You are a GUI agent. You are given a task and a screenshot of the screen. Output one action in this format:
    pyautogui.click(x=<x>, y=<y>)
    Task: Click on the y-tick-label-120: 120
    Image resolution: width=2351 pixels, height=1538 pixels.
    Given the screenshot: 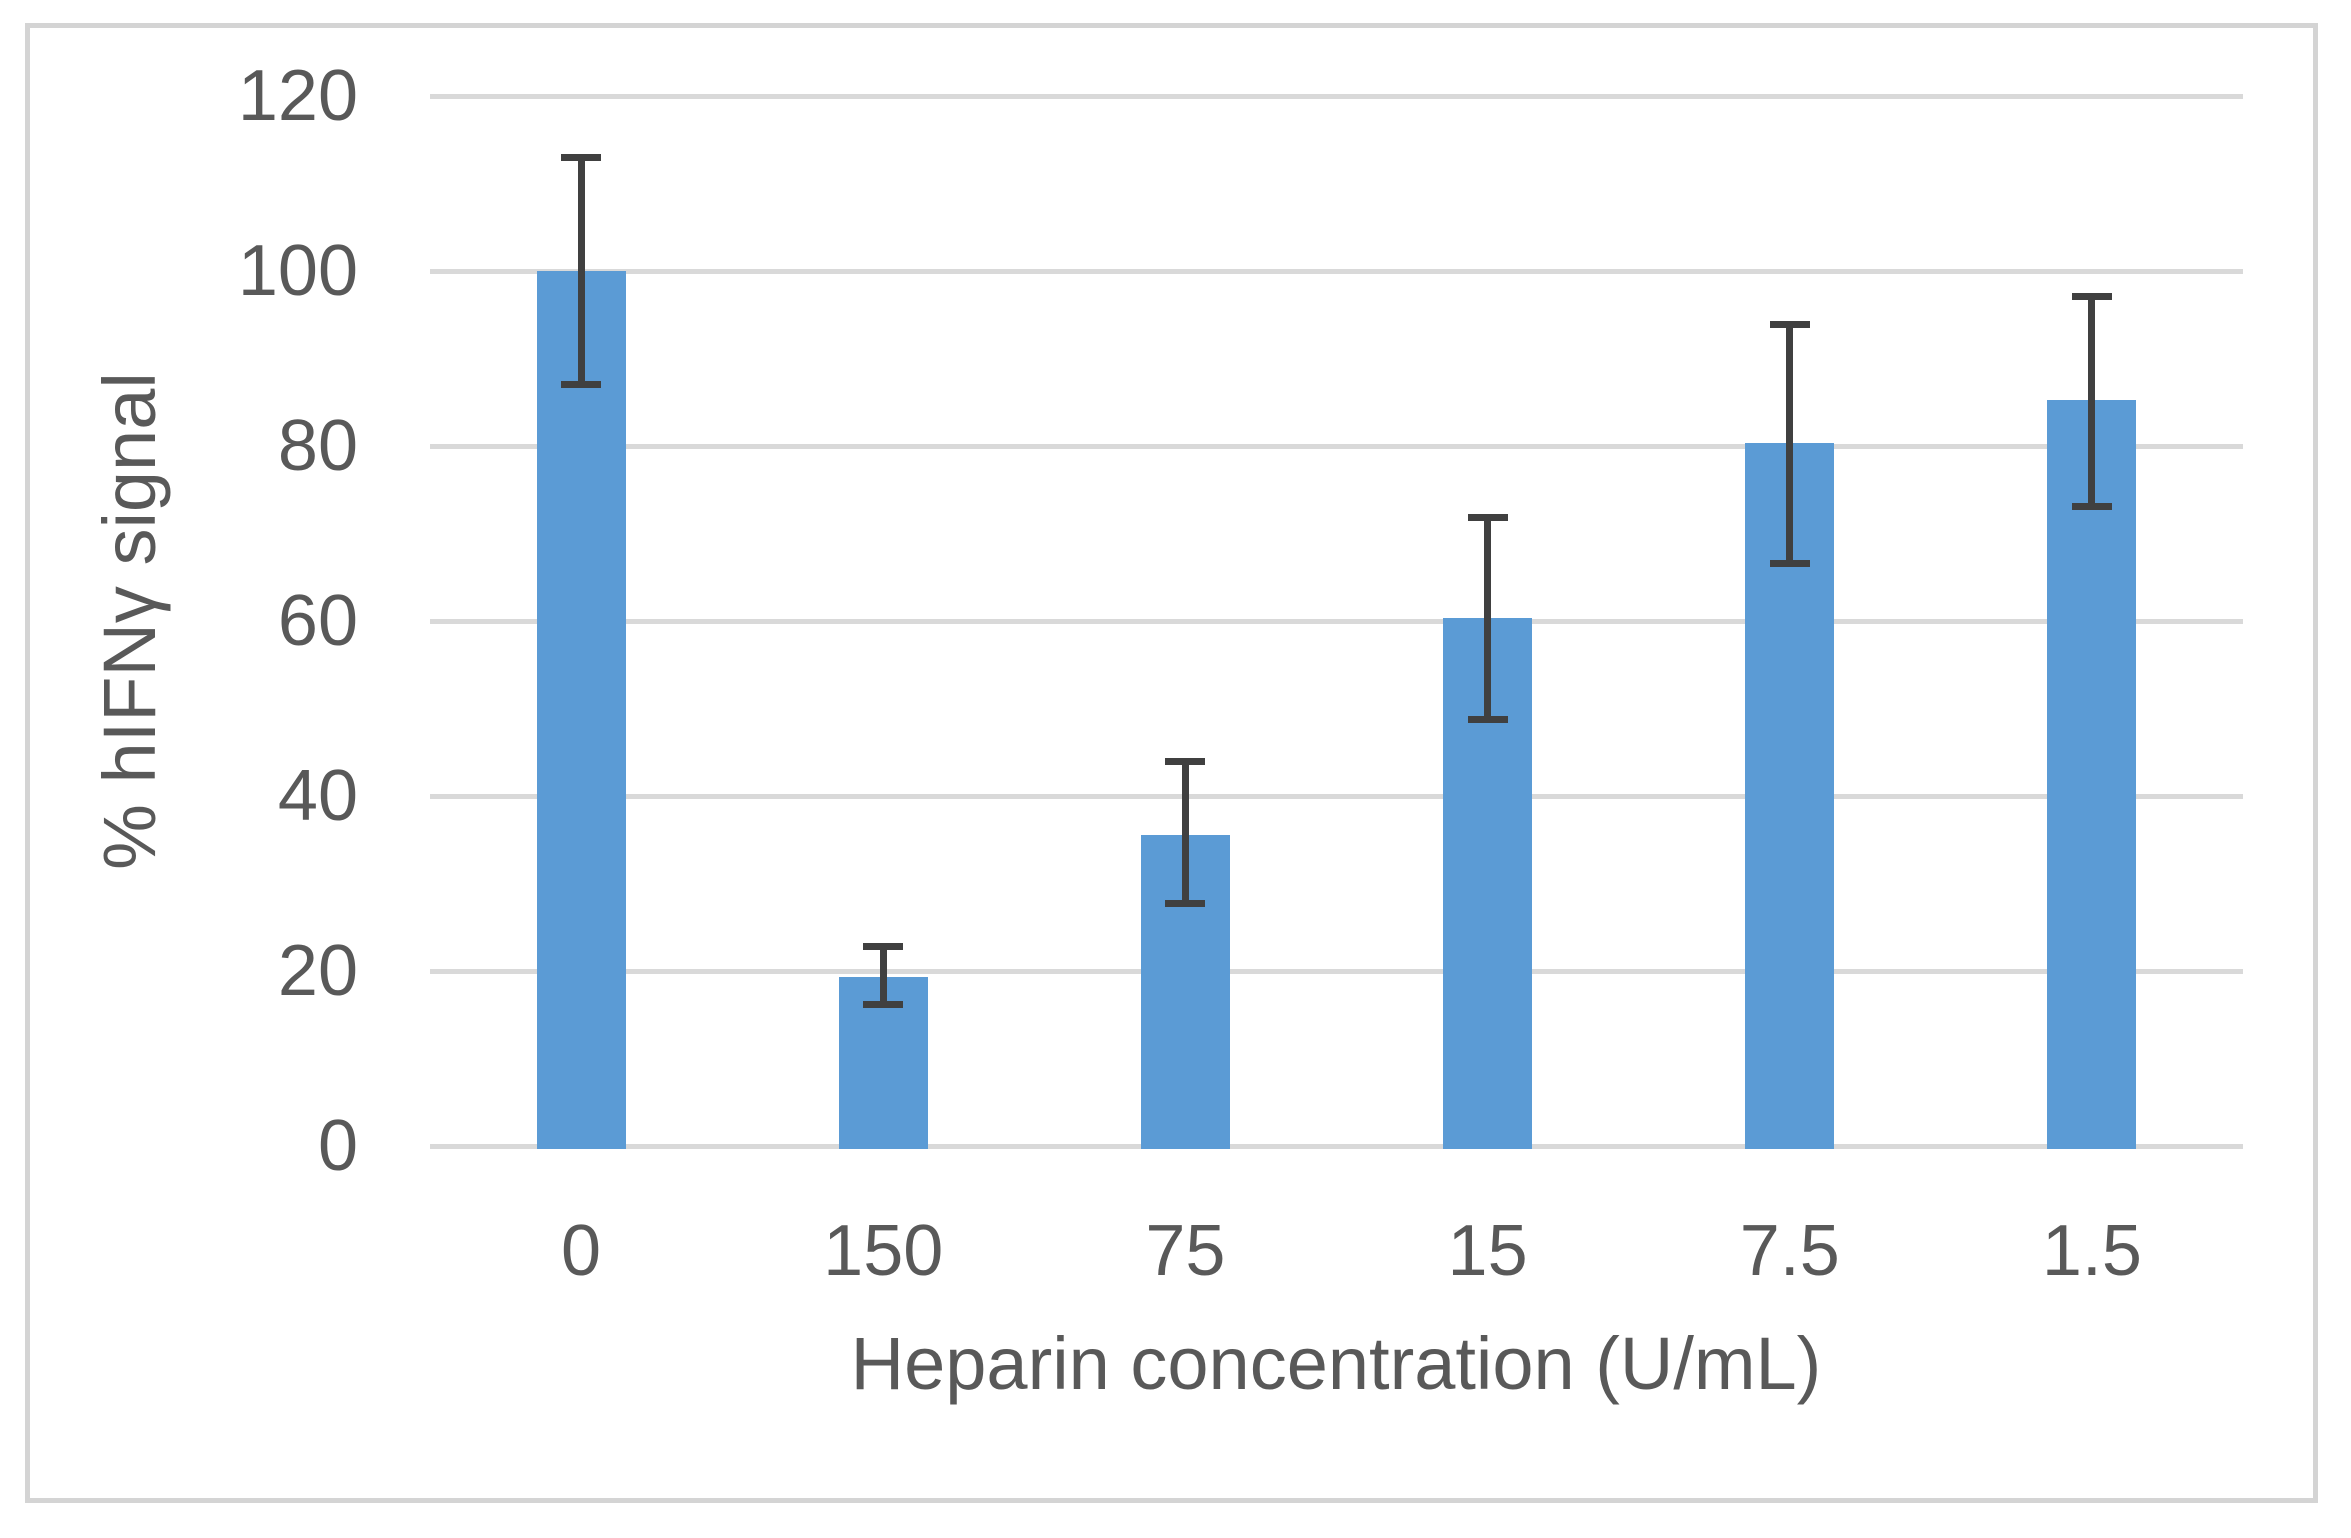 What is the action you would take?
    pyautogui.click(x=297, y=96)
    